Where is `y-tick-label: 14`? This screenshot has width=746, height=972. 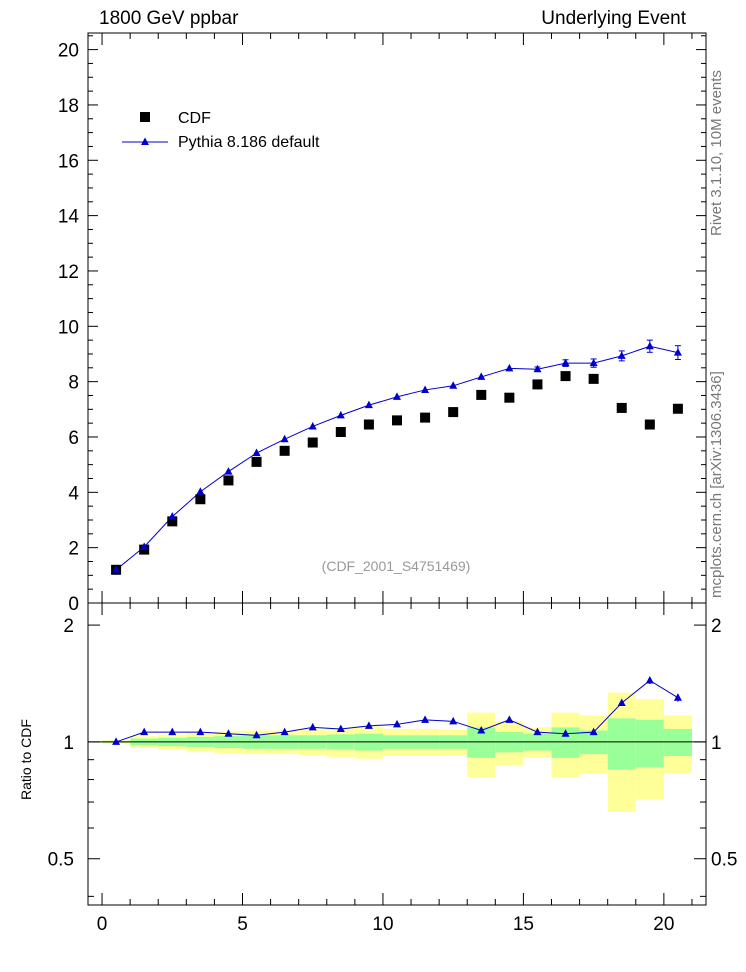
y-tick-label: 14 is located at coordinates (69, 217).